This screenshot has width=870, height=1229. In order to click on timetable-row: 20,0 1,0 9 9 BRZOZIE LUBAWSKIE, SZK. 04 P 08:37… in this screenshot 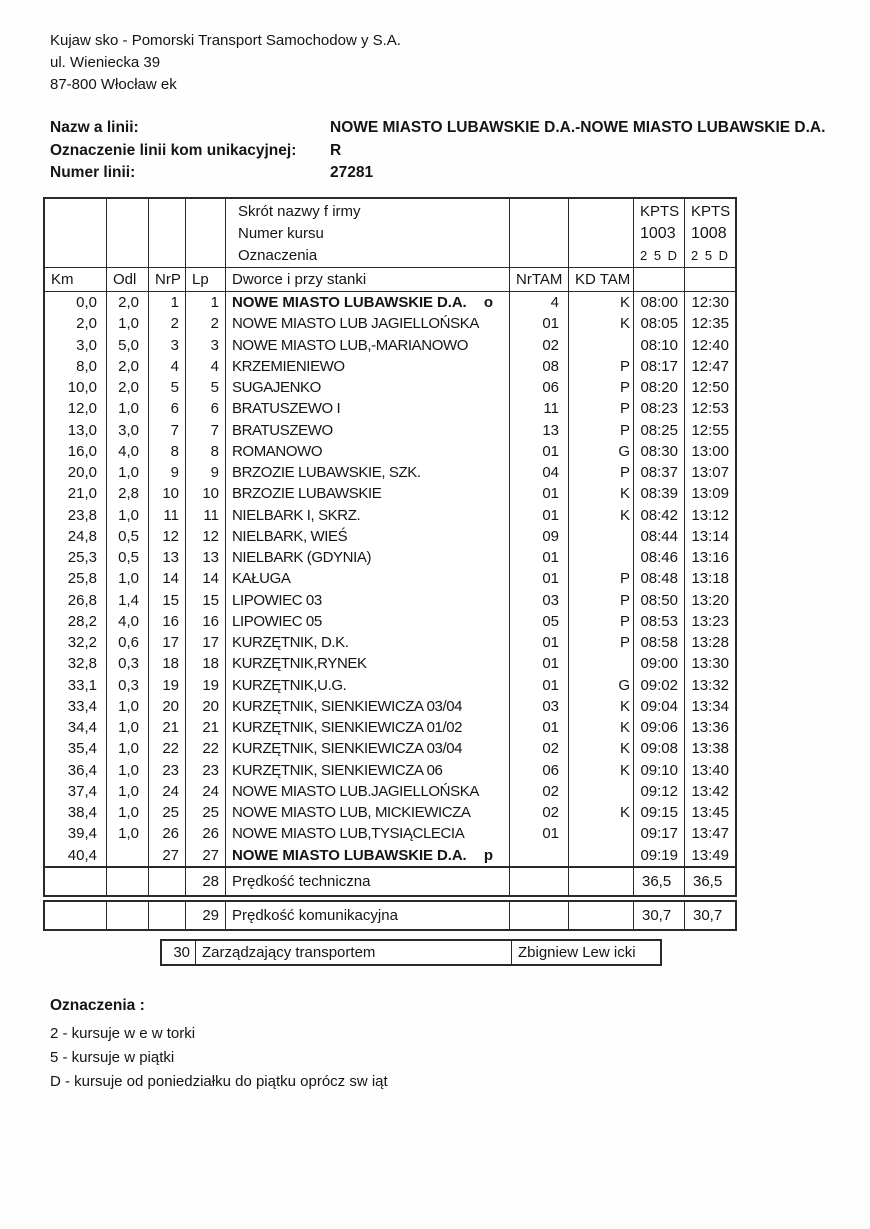, I will do `click(390, 473)`.